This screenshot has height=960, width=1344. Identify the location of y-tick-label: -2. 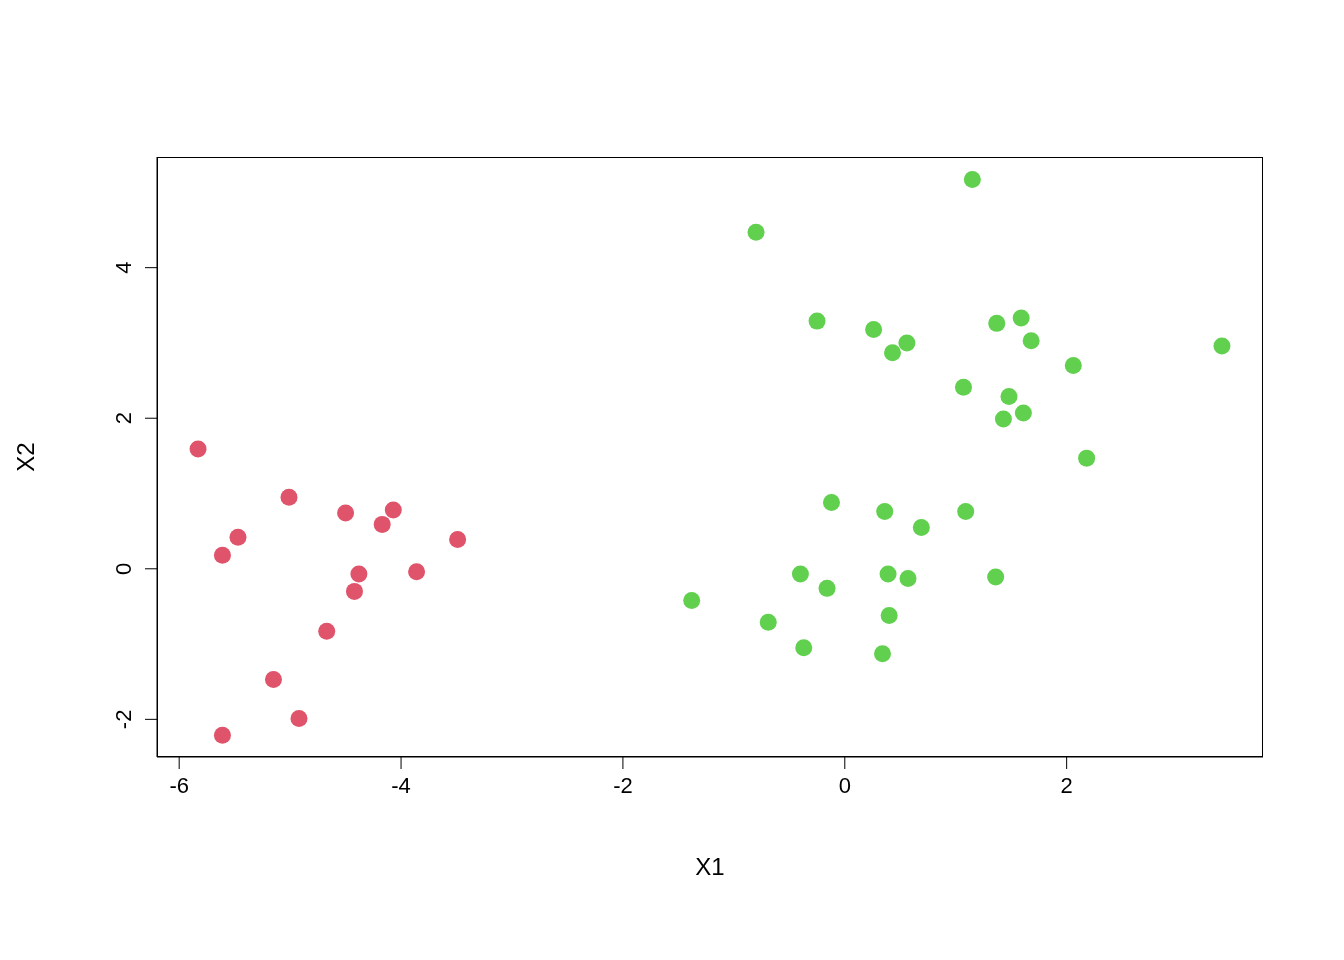
(123, 719).